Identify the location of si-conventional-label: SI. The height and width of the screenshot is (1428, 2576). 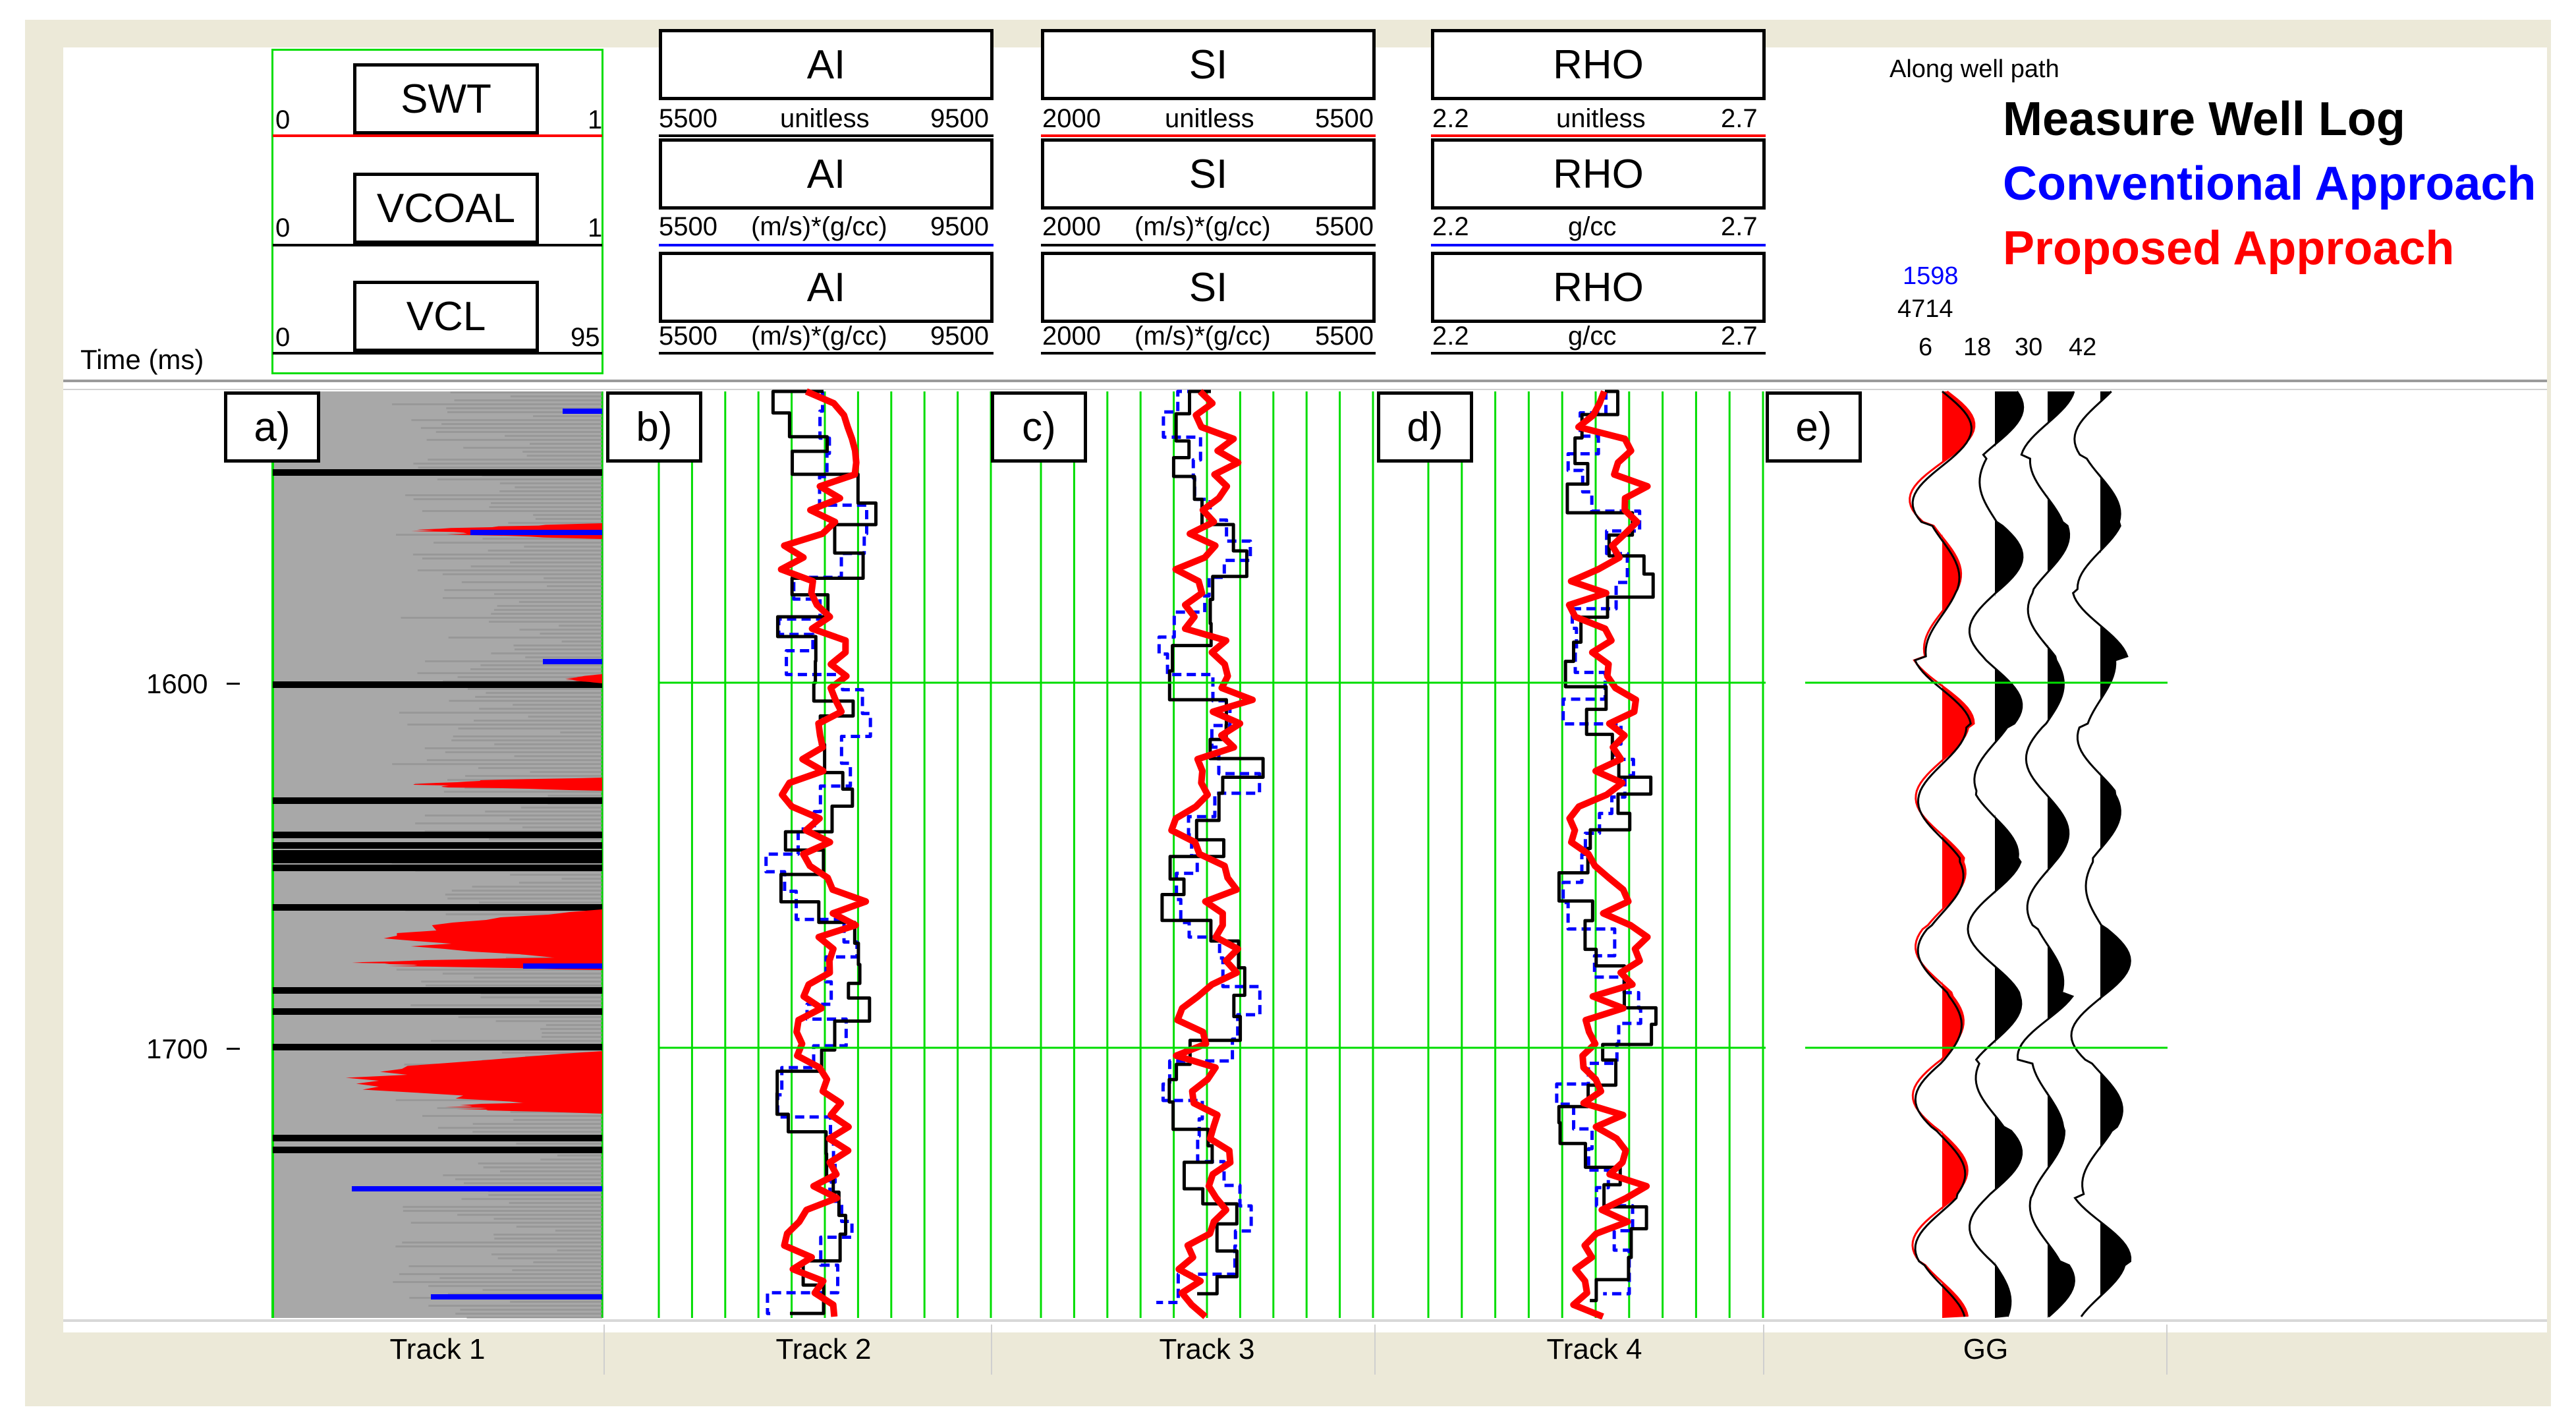
(1208, 174).